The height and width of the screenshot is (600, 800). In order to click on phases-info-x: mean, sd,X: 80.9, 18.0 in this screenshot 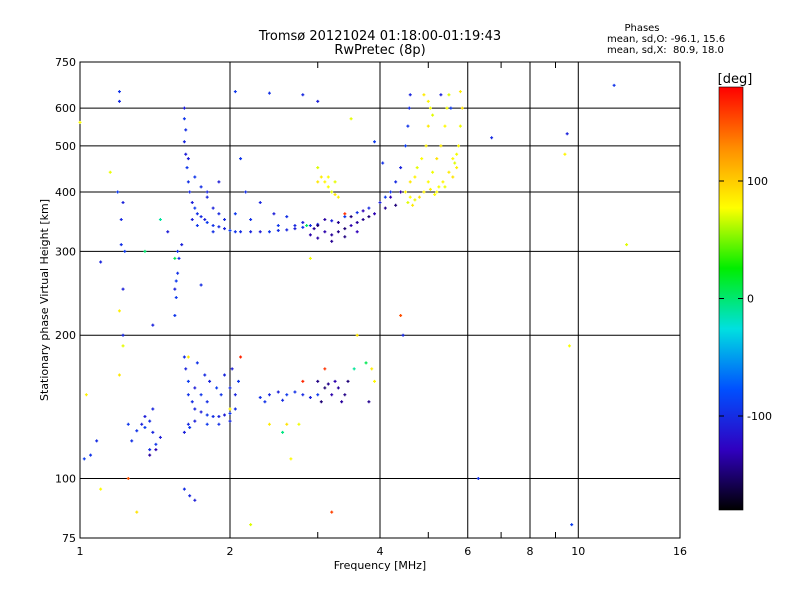, I will do `click(665, 50)`.